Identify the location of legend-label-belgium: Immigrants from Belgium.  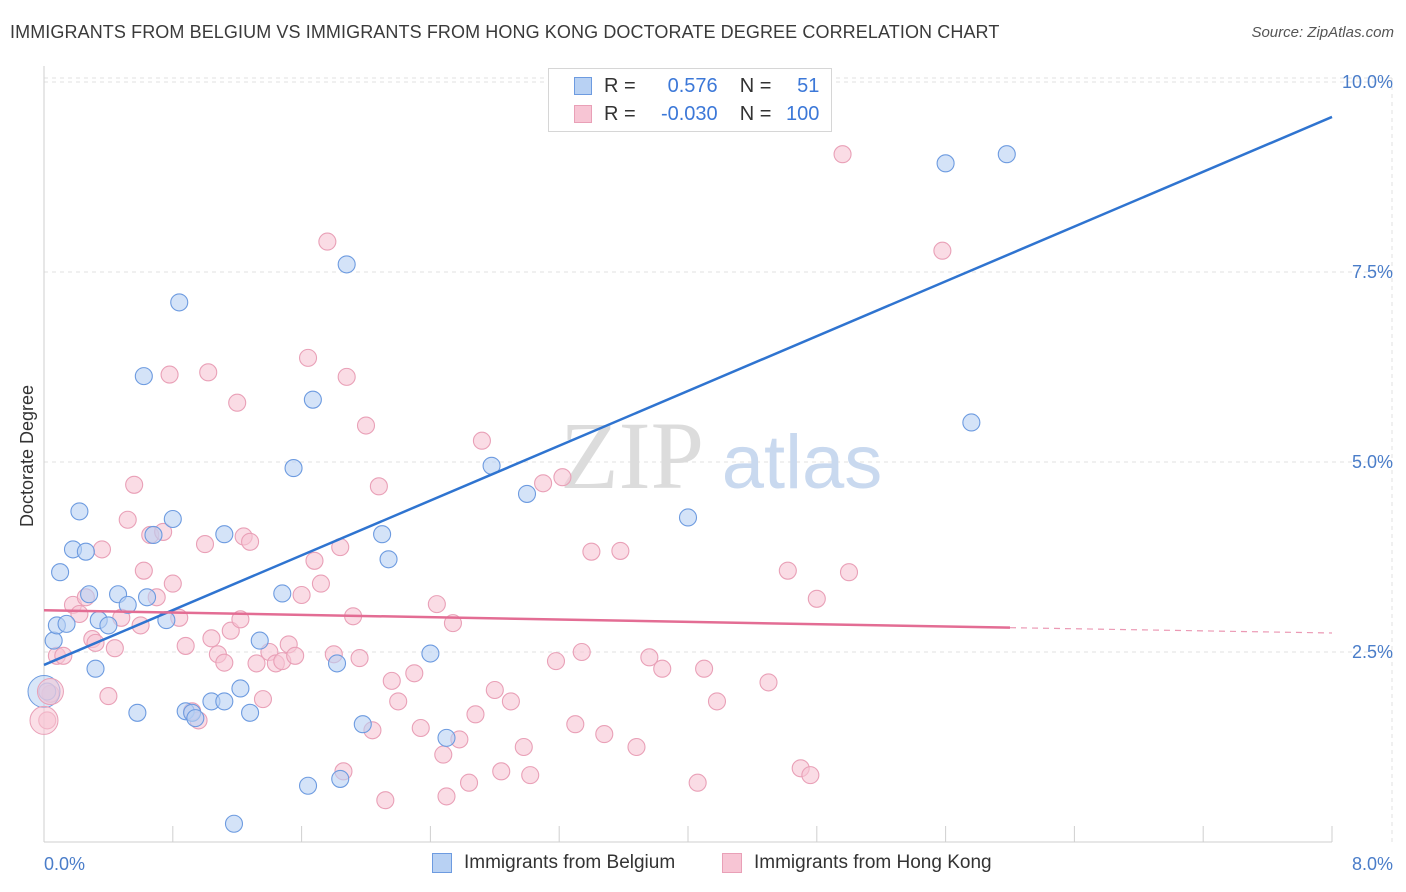
(570, 862).